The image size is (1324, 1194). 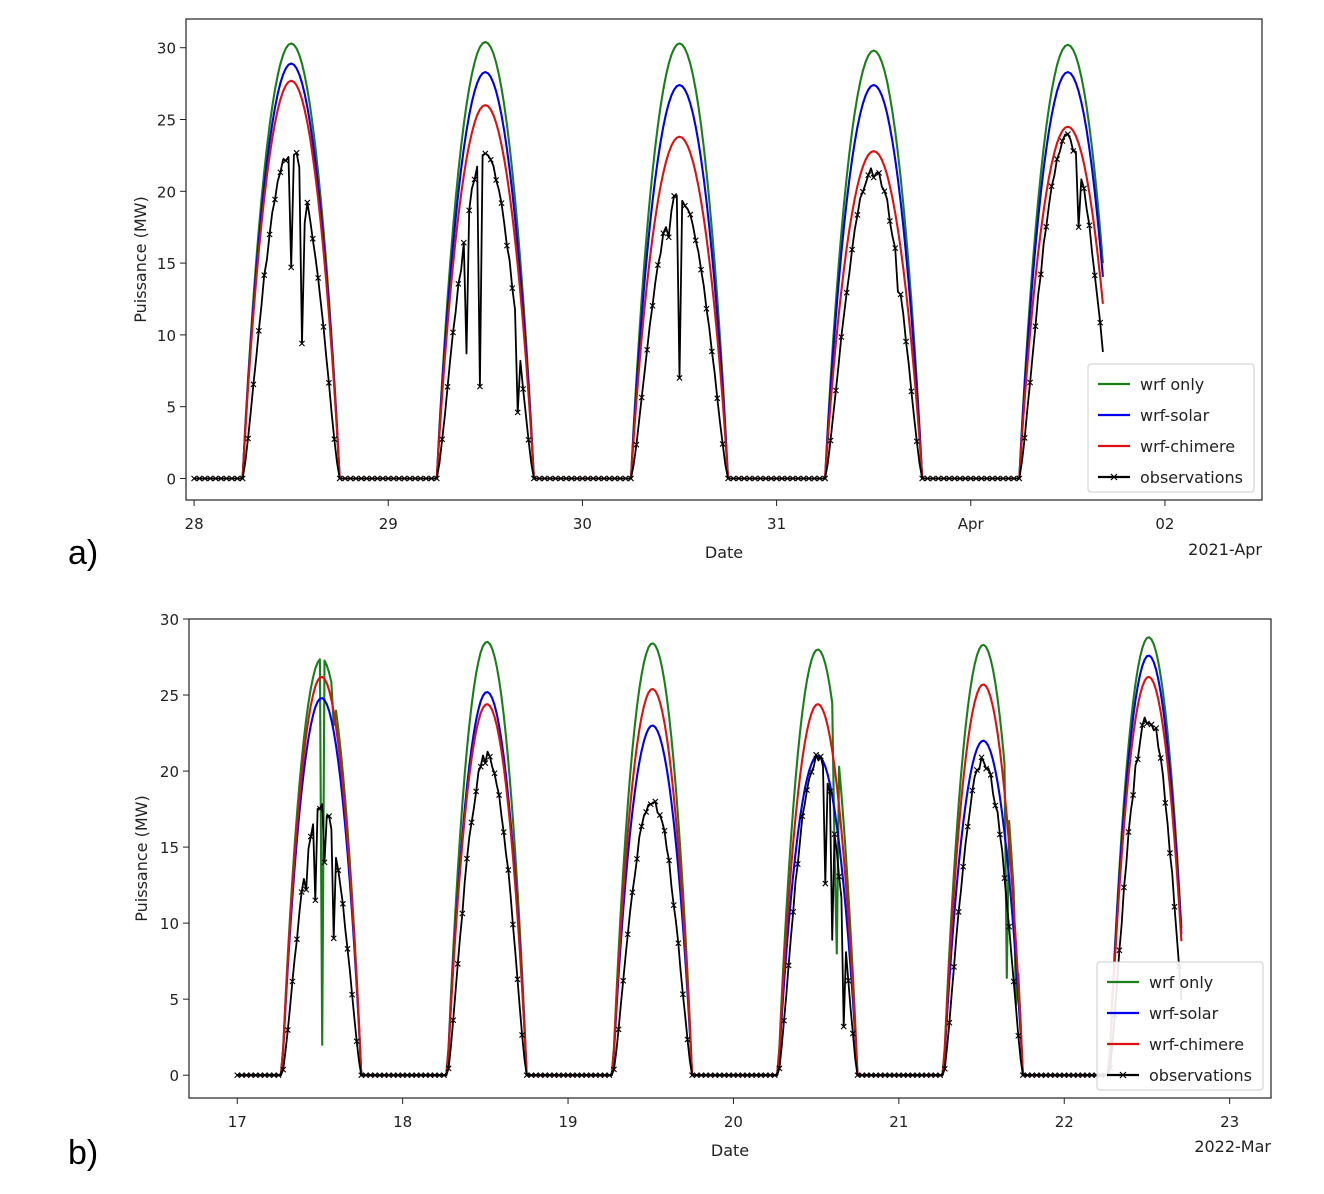 What do you see at coordinates (169, 848) in the screenshot?
I see `y-tick-label: 15` at bounding box center [169, 848].